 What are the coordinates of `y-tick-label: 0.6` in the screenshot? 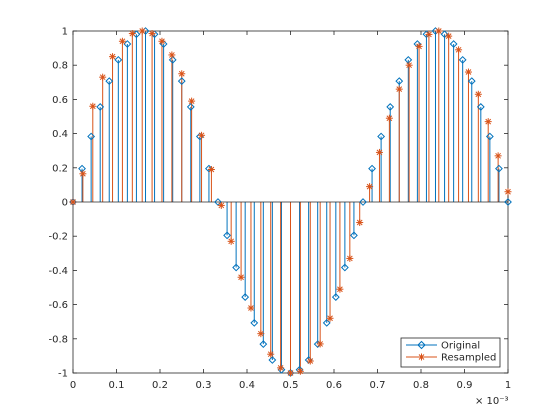 It's located at (60, 100).